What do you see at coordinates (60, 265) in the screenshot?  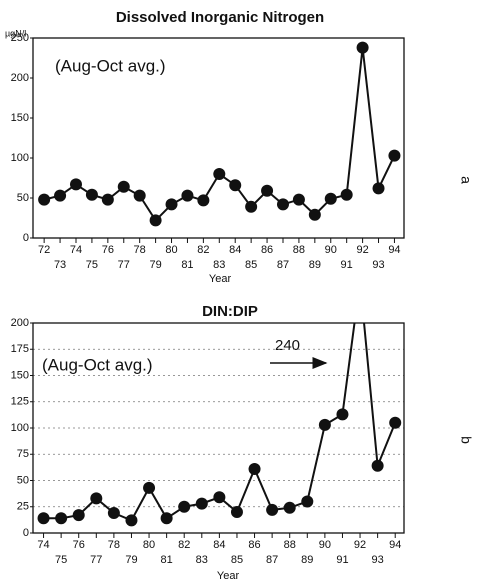 I see `x-tick-label: 73` at bounding box center [60, 265].